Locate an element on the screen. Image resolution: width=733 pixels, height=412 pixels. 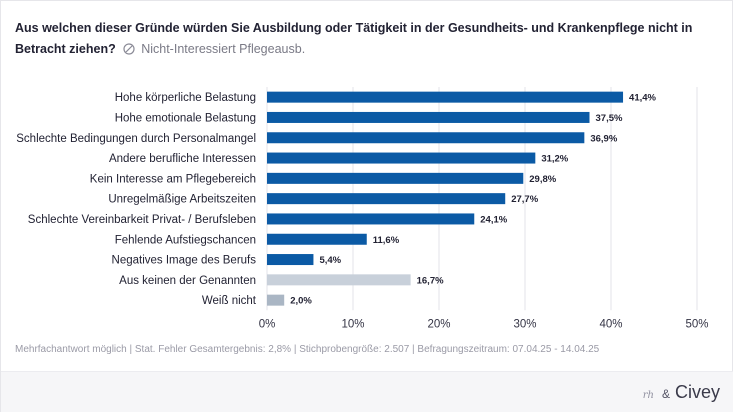
x-tick-label: 40% is located at coordinates (610, 324).